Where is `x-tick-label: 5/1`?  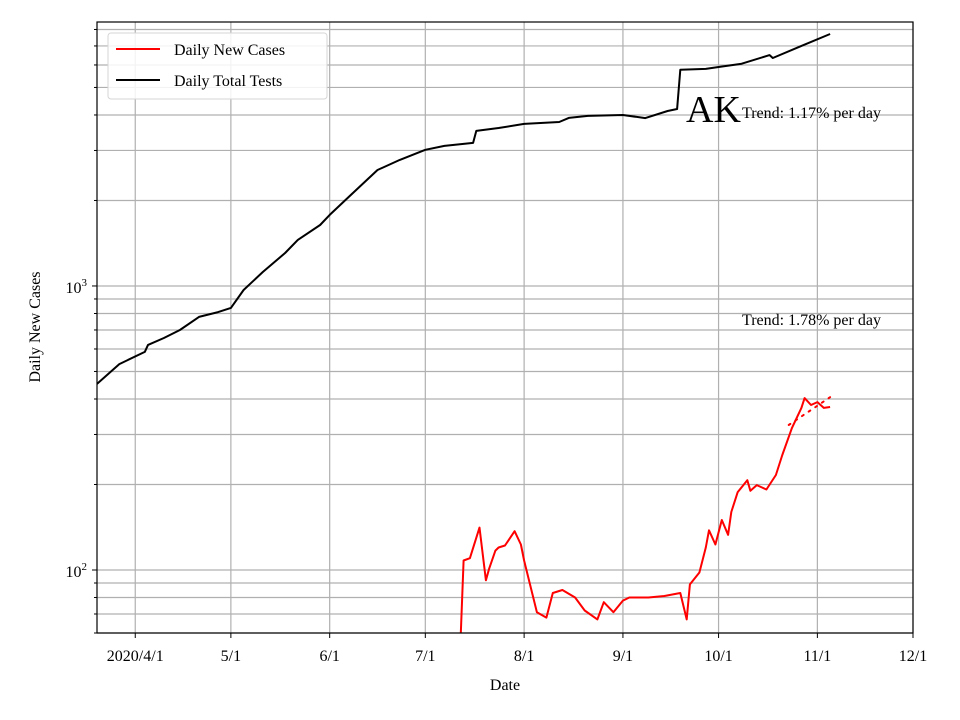 x-tick-label: 5/1 is located at coordinates (231, 656).